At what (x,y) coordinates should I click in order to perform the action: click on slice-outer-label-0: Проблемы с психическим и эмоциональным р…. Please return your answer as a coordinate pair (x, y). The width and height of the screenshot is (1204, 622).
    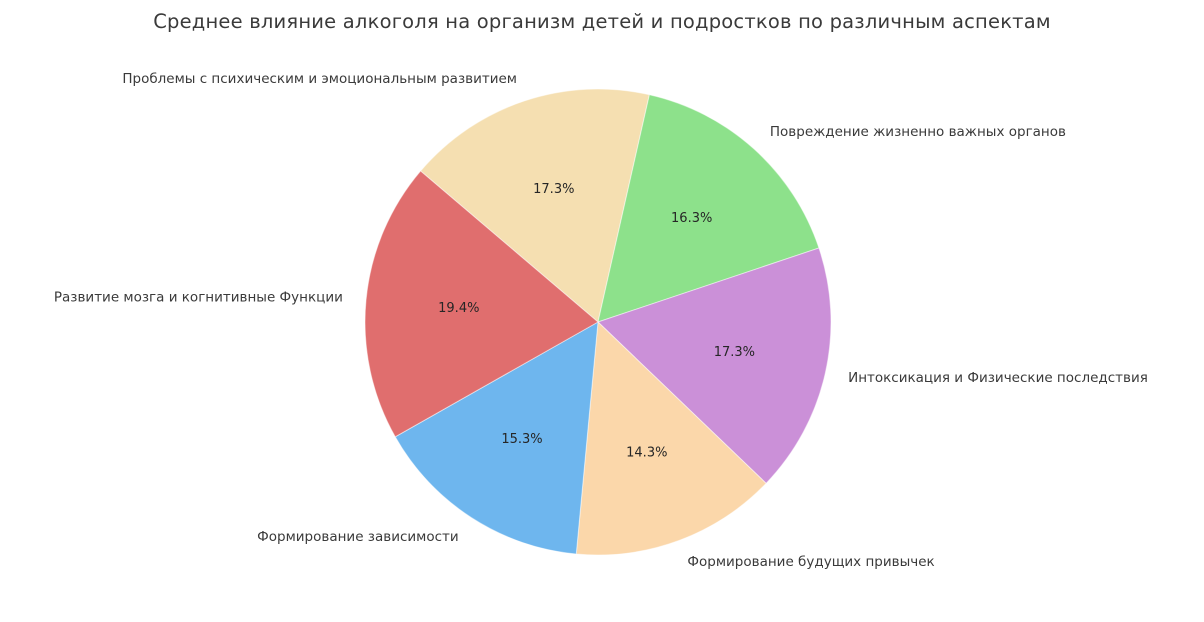
    Looking at the image, I should click on (319, 79).